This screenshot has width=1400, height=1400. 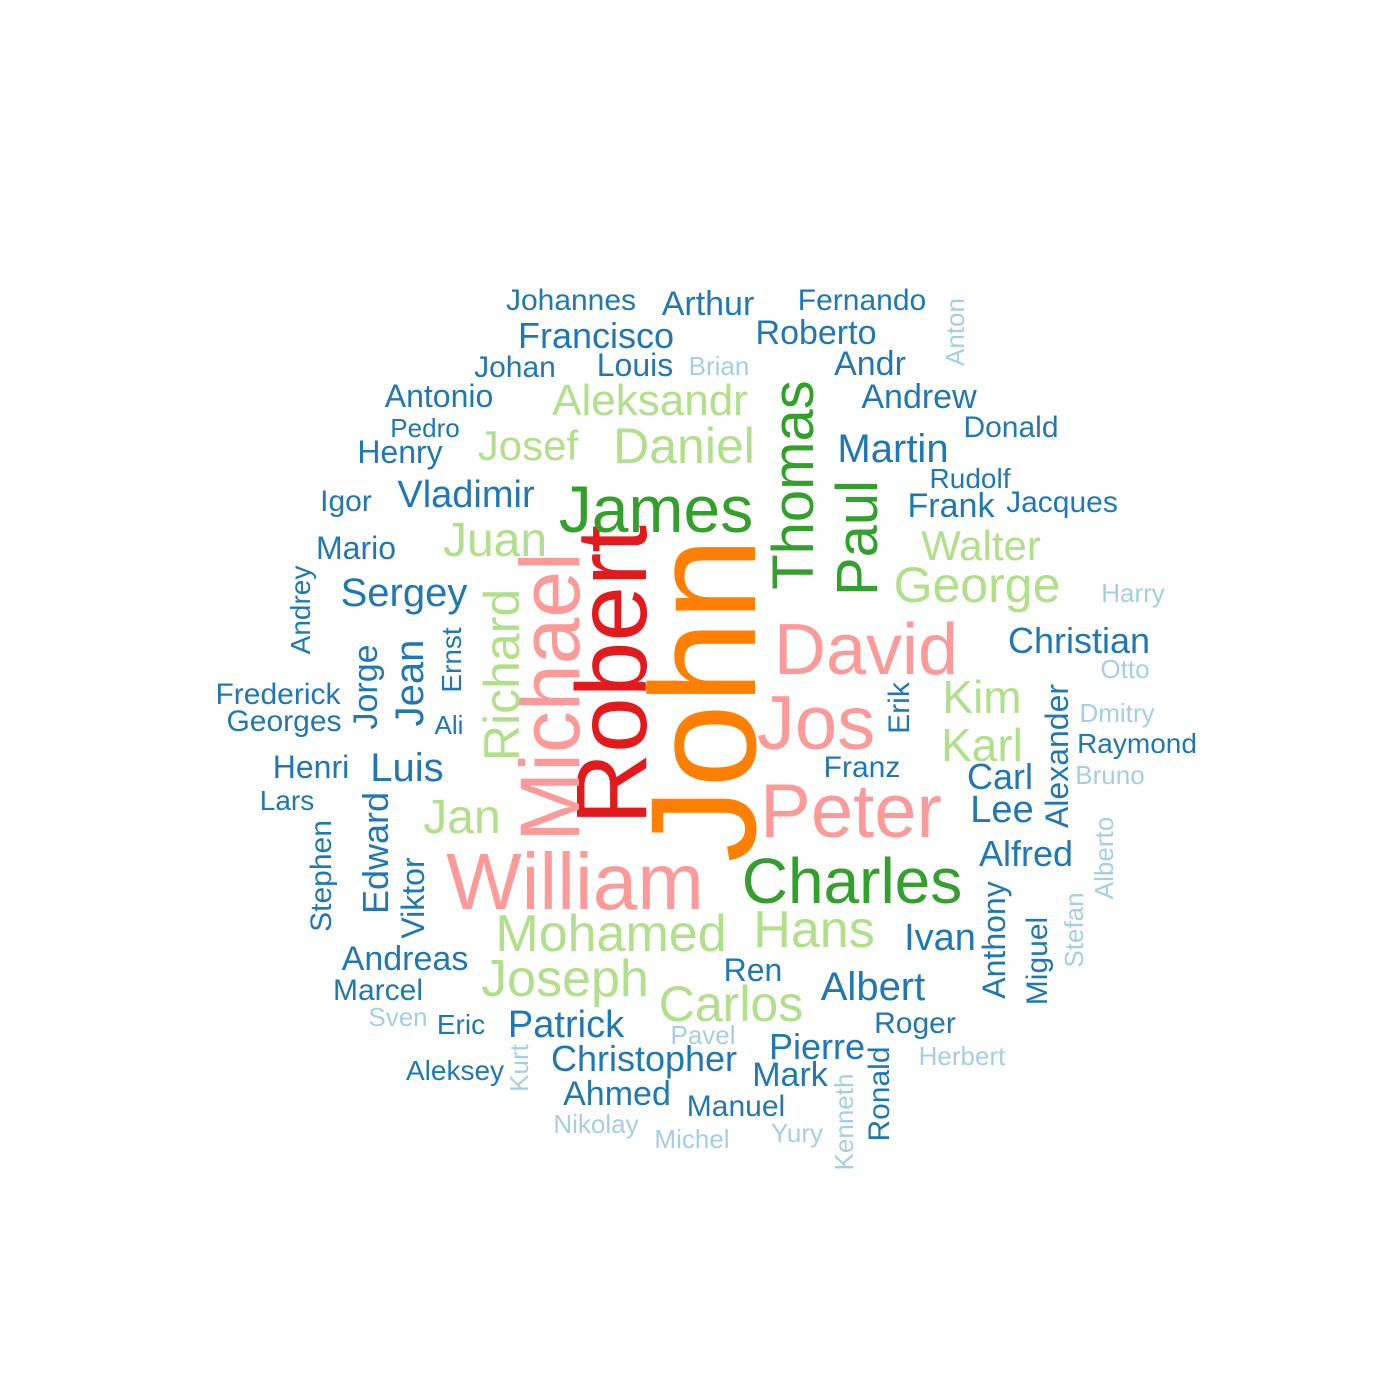 I want to click on word-sven: Sven, so click(x=398, y=1017).